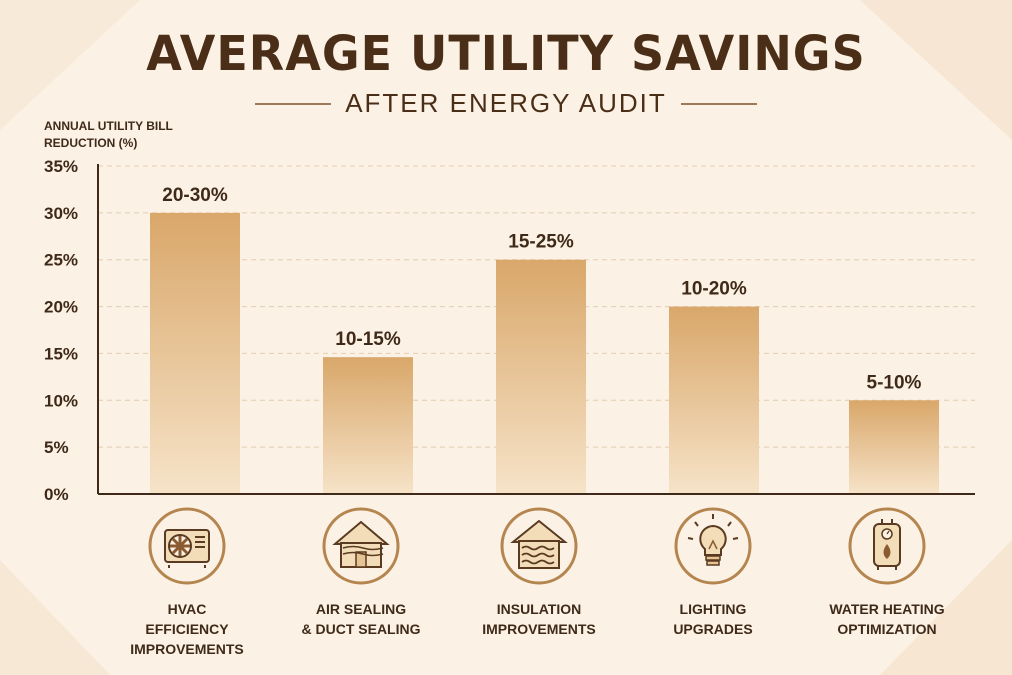 This screenshot has height=675, width=1012. I want to click on y-tick-label: 10%, so click(61, 400).